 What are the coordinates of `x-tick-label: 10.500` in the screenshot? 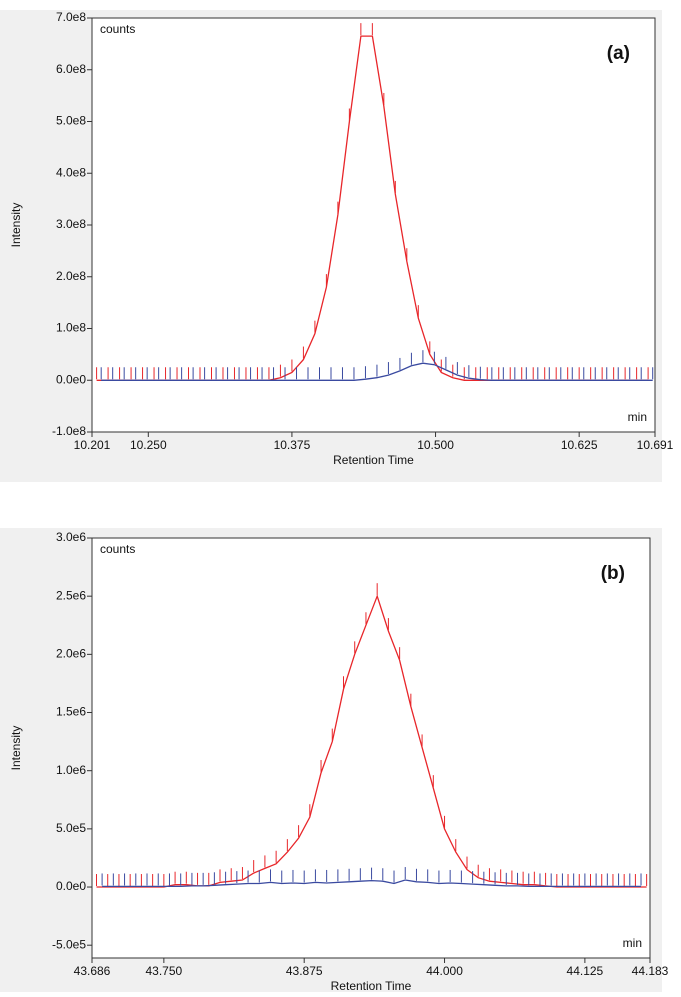 It's located at (435, 445).